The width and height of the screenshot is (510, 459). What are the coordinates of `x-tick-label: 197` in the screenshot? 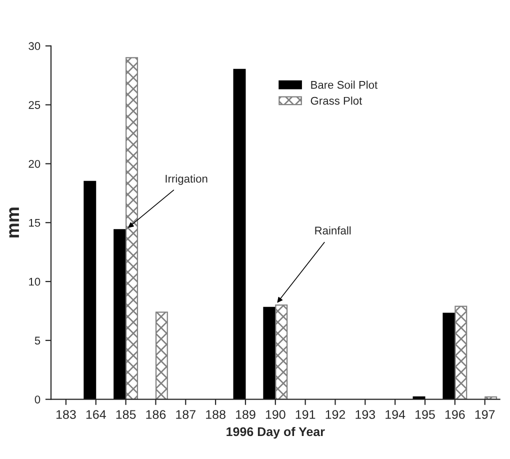 It's located at (485, 414).